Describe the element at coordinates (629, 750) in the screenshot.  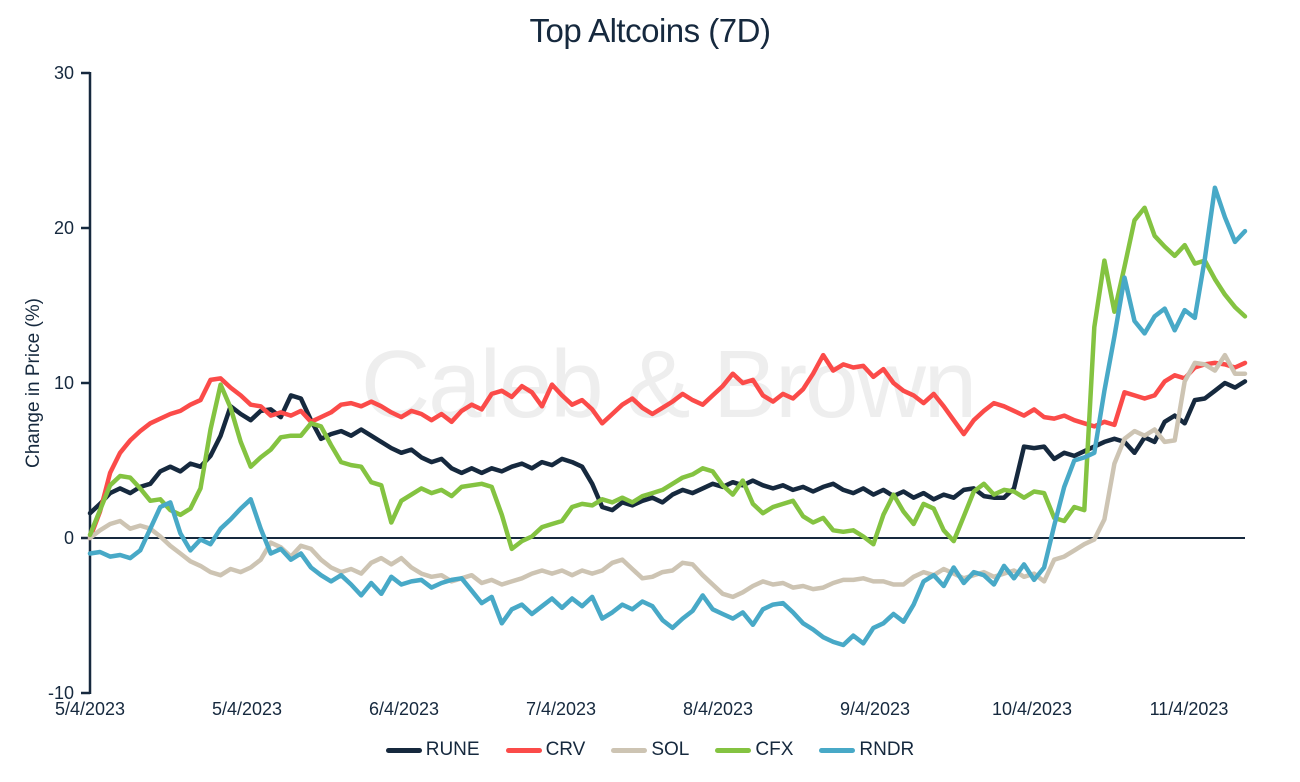
I see `legend-swatch-sol` at that location.